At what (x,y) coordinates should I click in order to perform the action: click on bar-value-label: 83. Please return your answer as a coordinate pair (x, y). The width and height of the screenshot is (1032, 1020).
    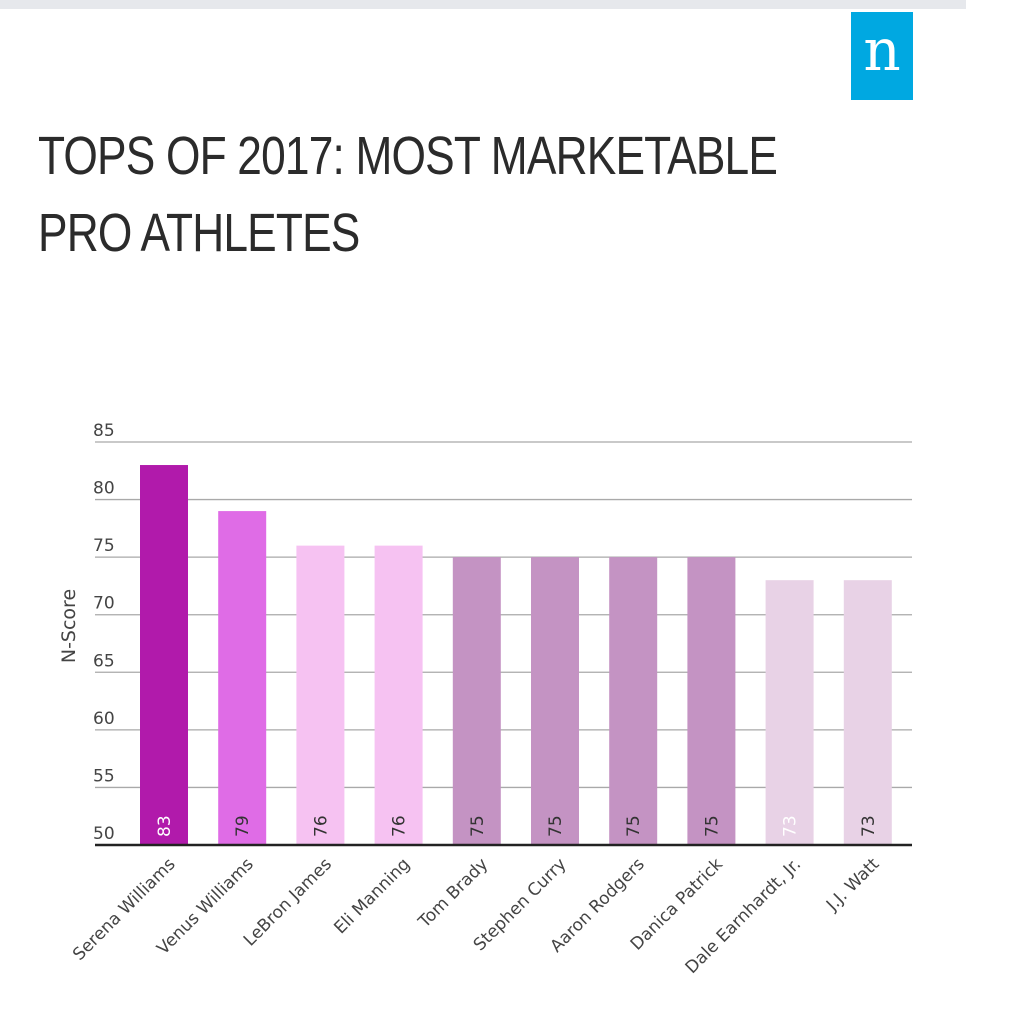
    Looking at the image, I should click on (165, 826).